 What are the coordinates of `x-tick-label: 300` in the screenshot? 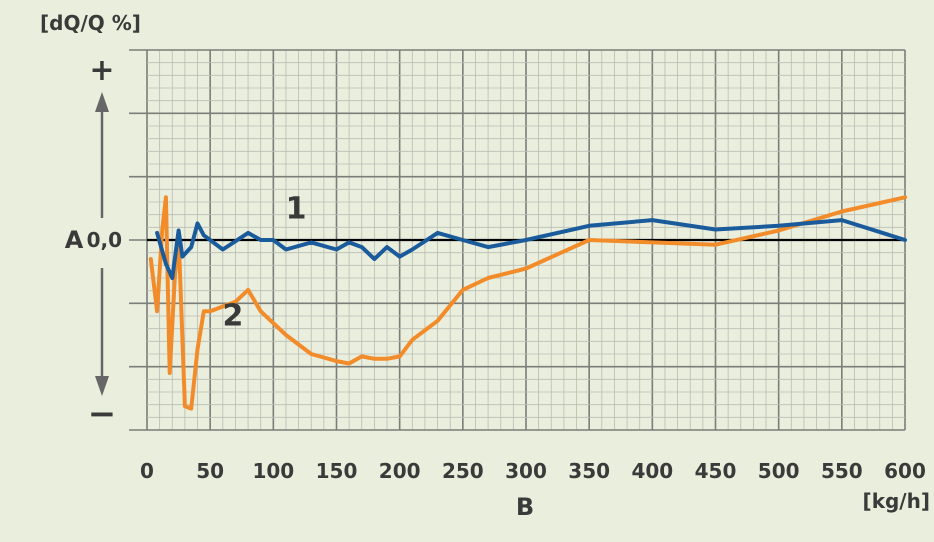 It's located at (526, 471).